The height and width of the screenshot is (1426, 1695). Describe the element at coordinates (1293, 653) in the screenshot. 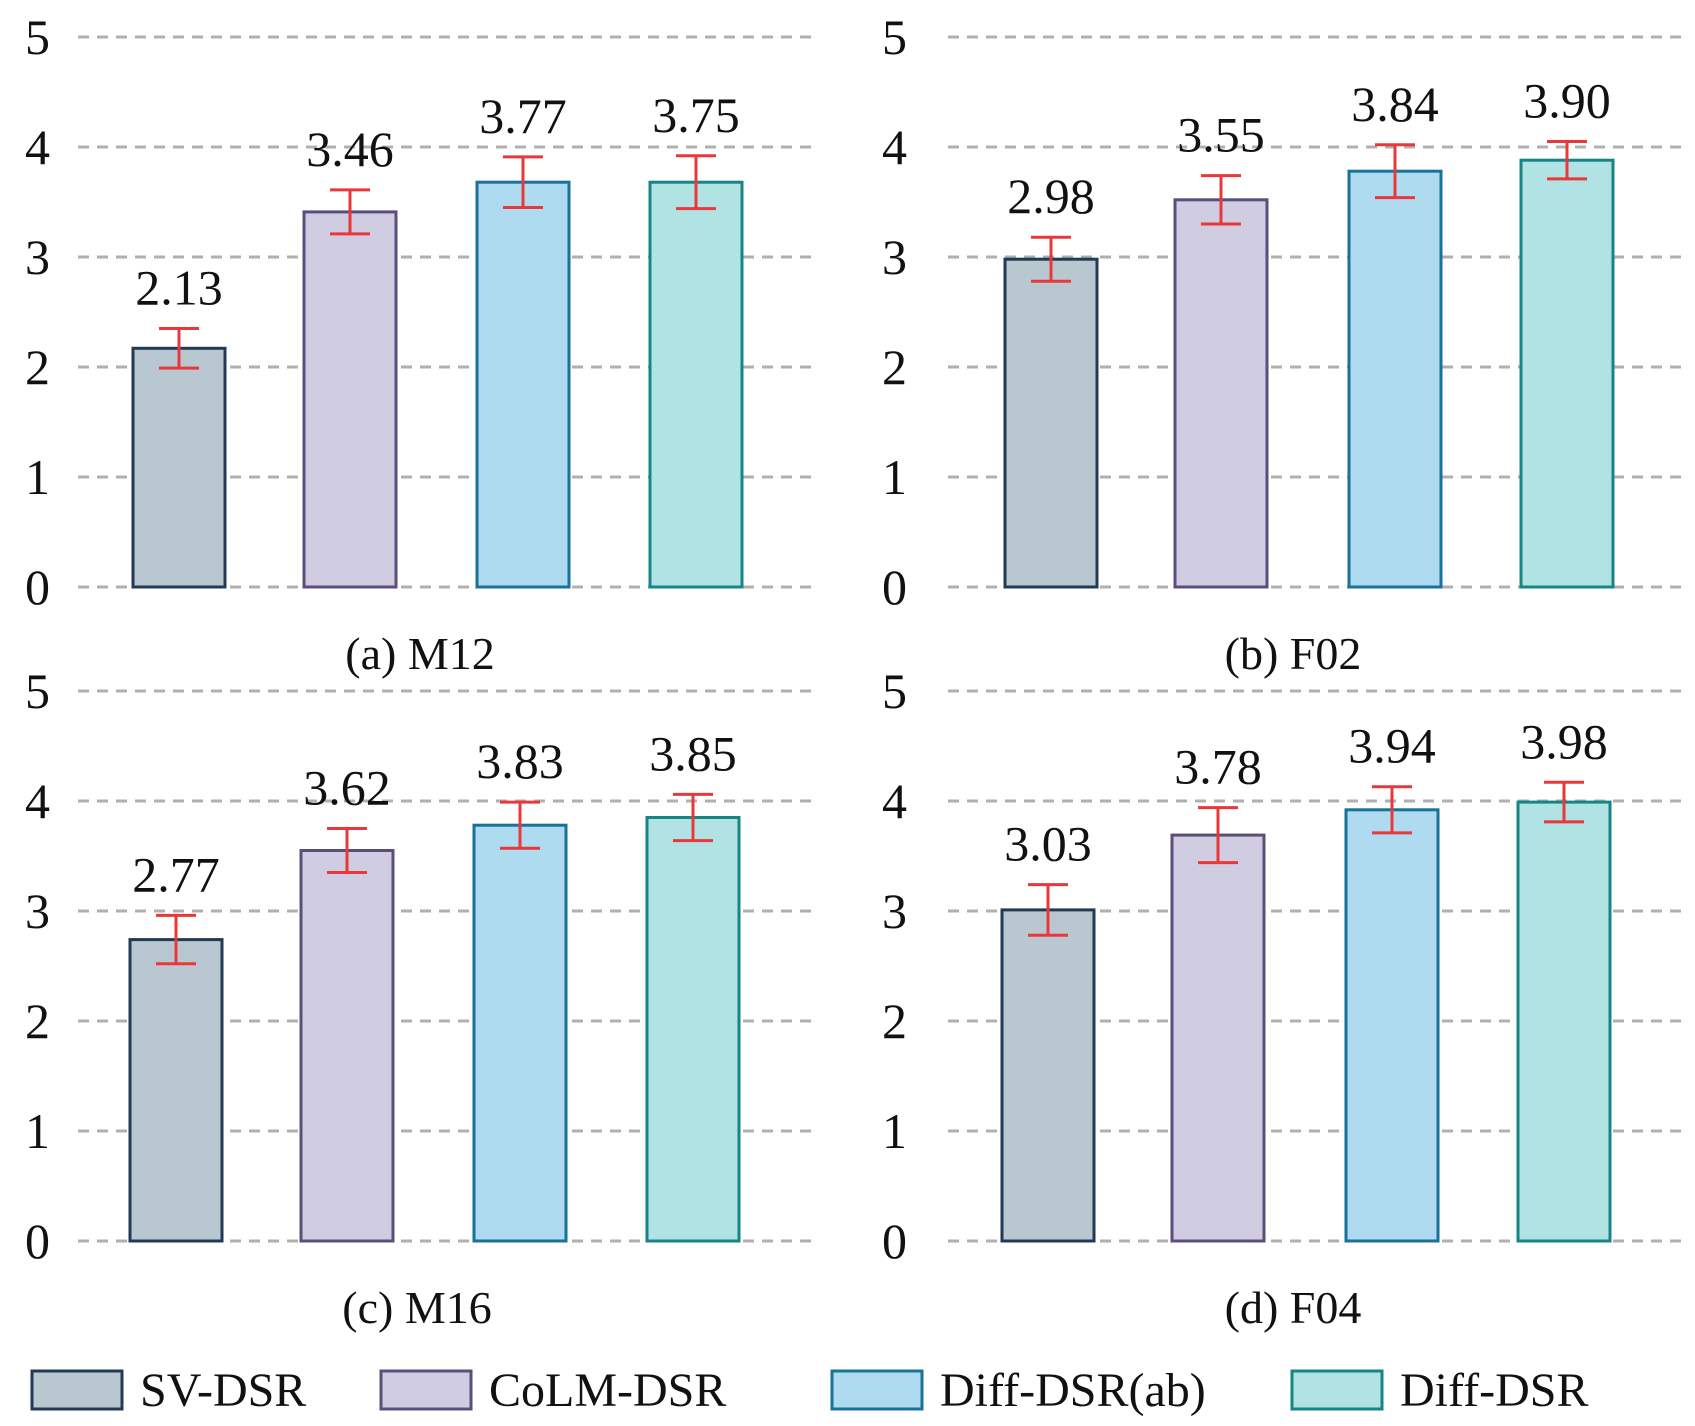

I see `panel-caption: (b) F02` at that location.